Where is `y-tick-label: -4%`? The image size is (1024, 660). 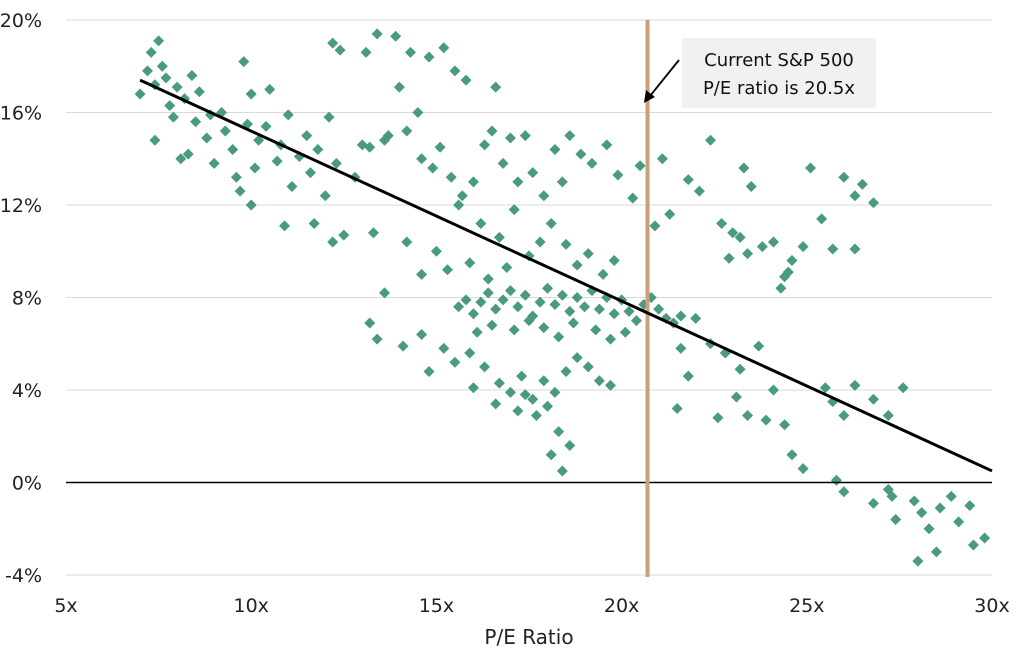
y-tick-label: -4% is located at coordinates (23, 576).